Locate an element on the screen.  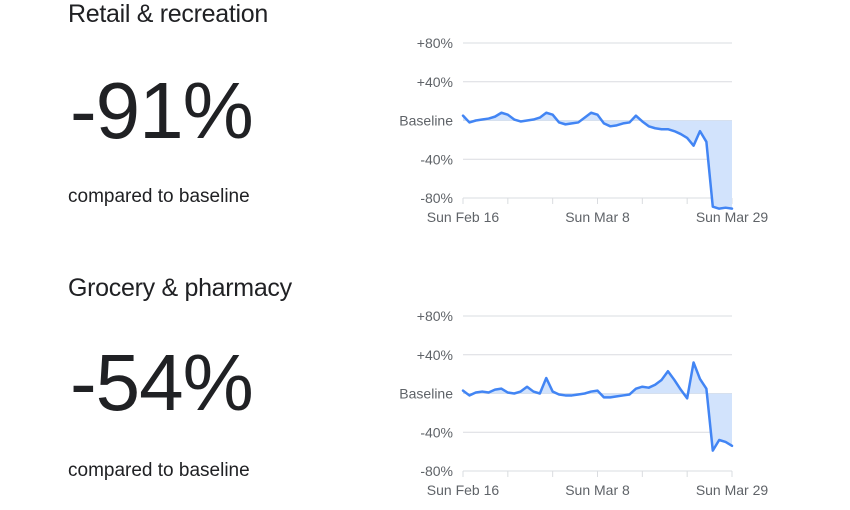
caption-grocery-pharmacy: compared to baseline is located at coordinates (159, 470).